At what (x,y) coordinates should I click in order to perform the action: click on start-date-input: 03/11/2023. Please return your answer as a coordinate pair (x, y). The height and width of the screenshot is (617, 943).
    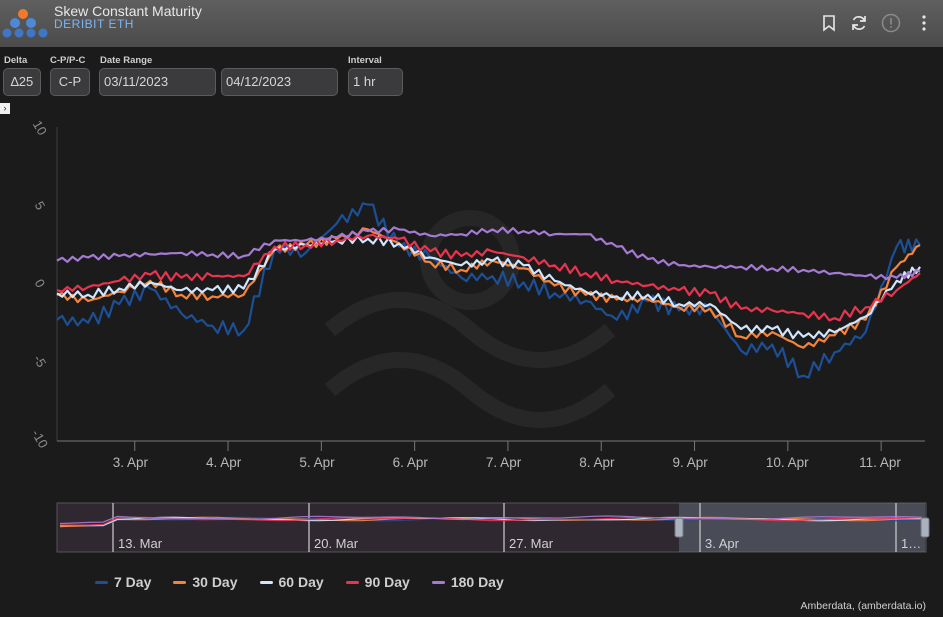
    Looking at the image, I should click on (157, 82).